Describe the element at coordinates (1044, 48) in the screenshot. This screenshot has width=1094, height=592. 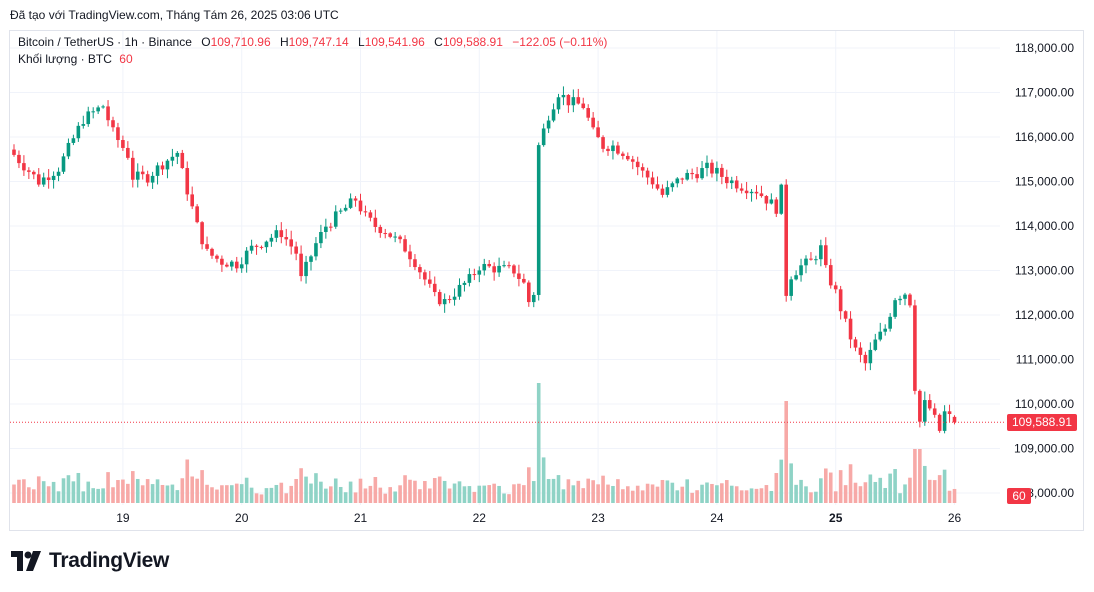
I see `price-axis-label: 118,000.00` at that location.